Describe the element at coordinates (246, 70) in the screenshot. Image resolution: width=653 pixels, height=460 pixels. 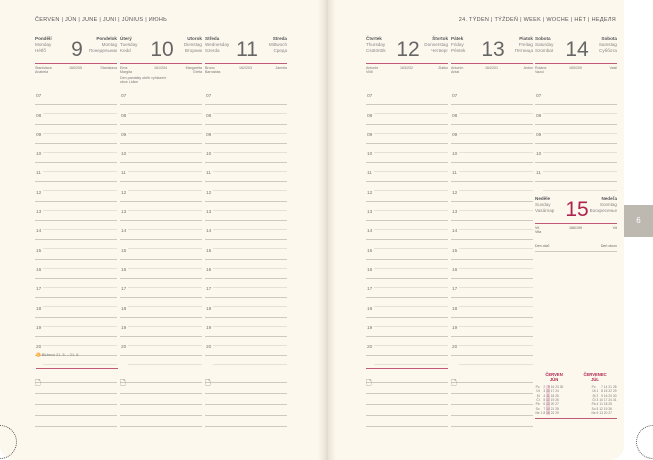
I see `namedays: Bruno 162/203 Jarmila Barnabás` at that location.